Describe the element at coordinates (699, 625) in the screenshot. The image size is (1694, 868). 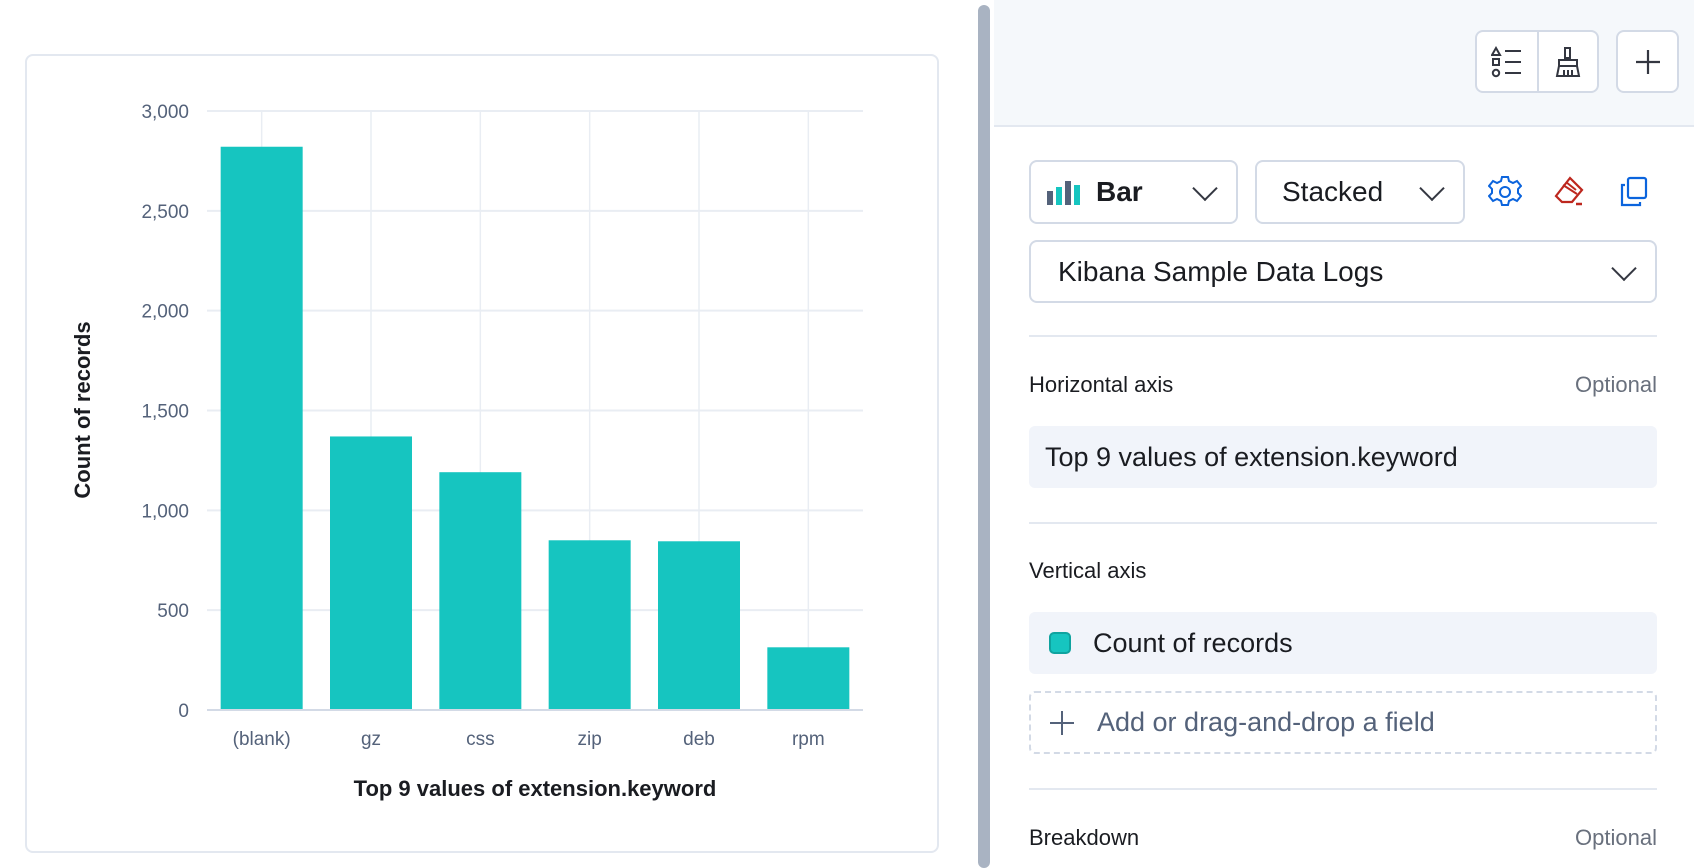
I see `bar-deb` at that location.